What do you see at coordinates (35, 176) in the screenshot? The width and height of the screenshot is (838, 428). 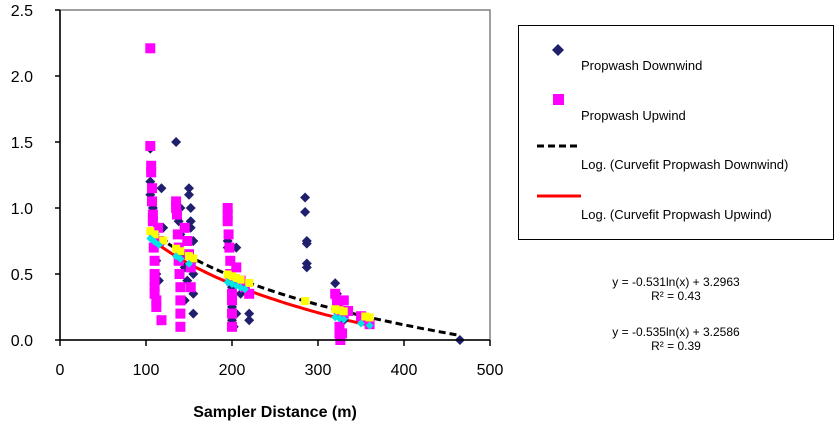 I see `y-axis: 0.0 0.5 1.0 1.5 2.0 2.5` at bounding box center [35, 176].